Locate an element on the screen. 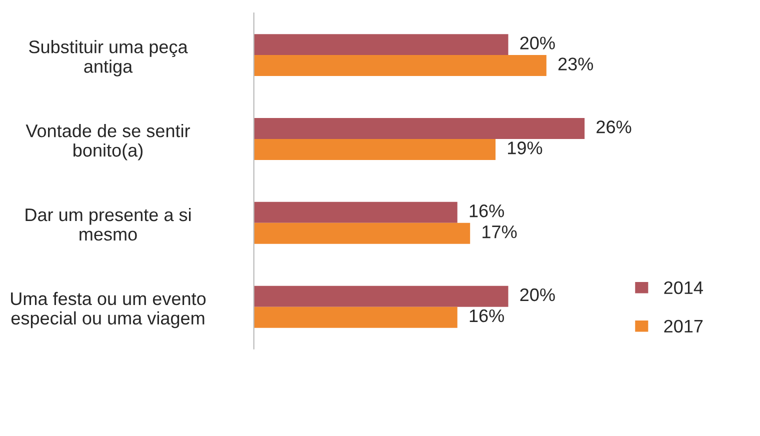  data-label: 23% is located at coordinates (576, 64).